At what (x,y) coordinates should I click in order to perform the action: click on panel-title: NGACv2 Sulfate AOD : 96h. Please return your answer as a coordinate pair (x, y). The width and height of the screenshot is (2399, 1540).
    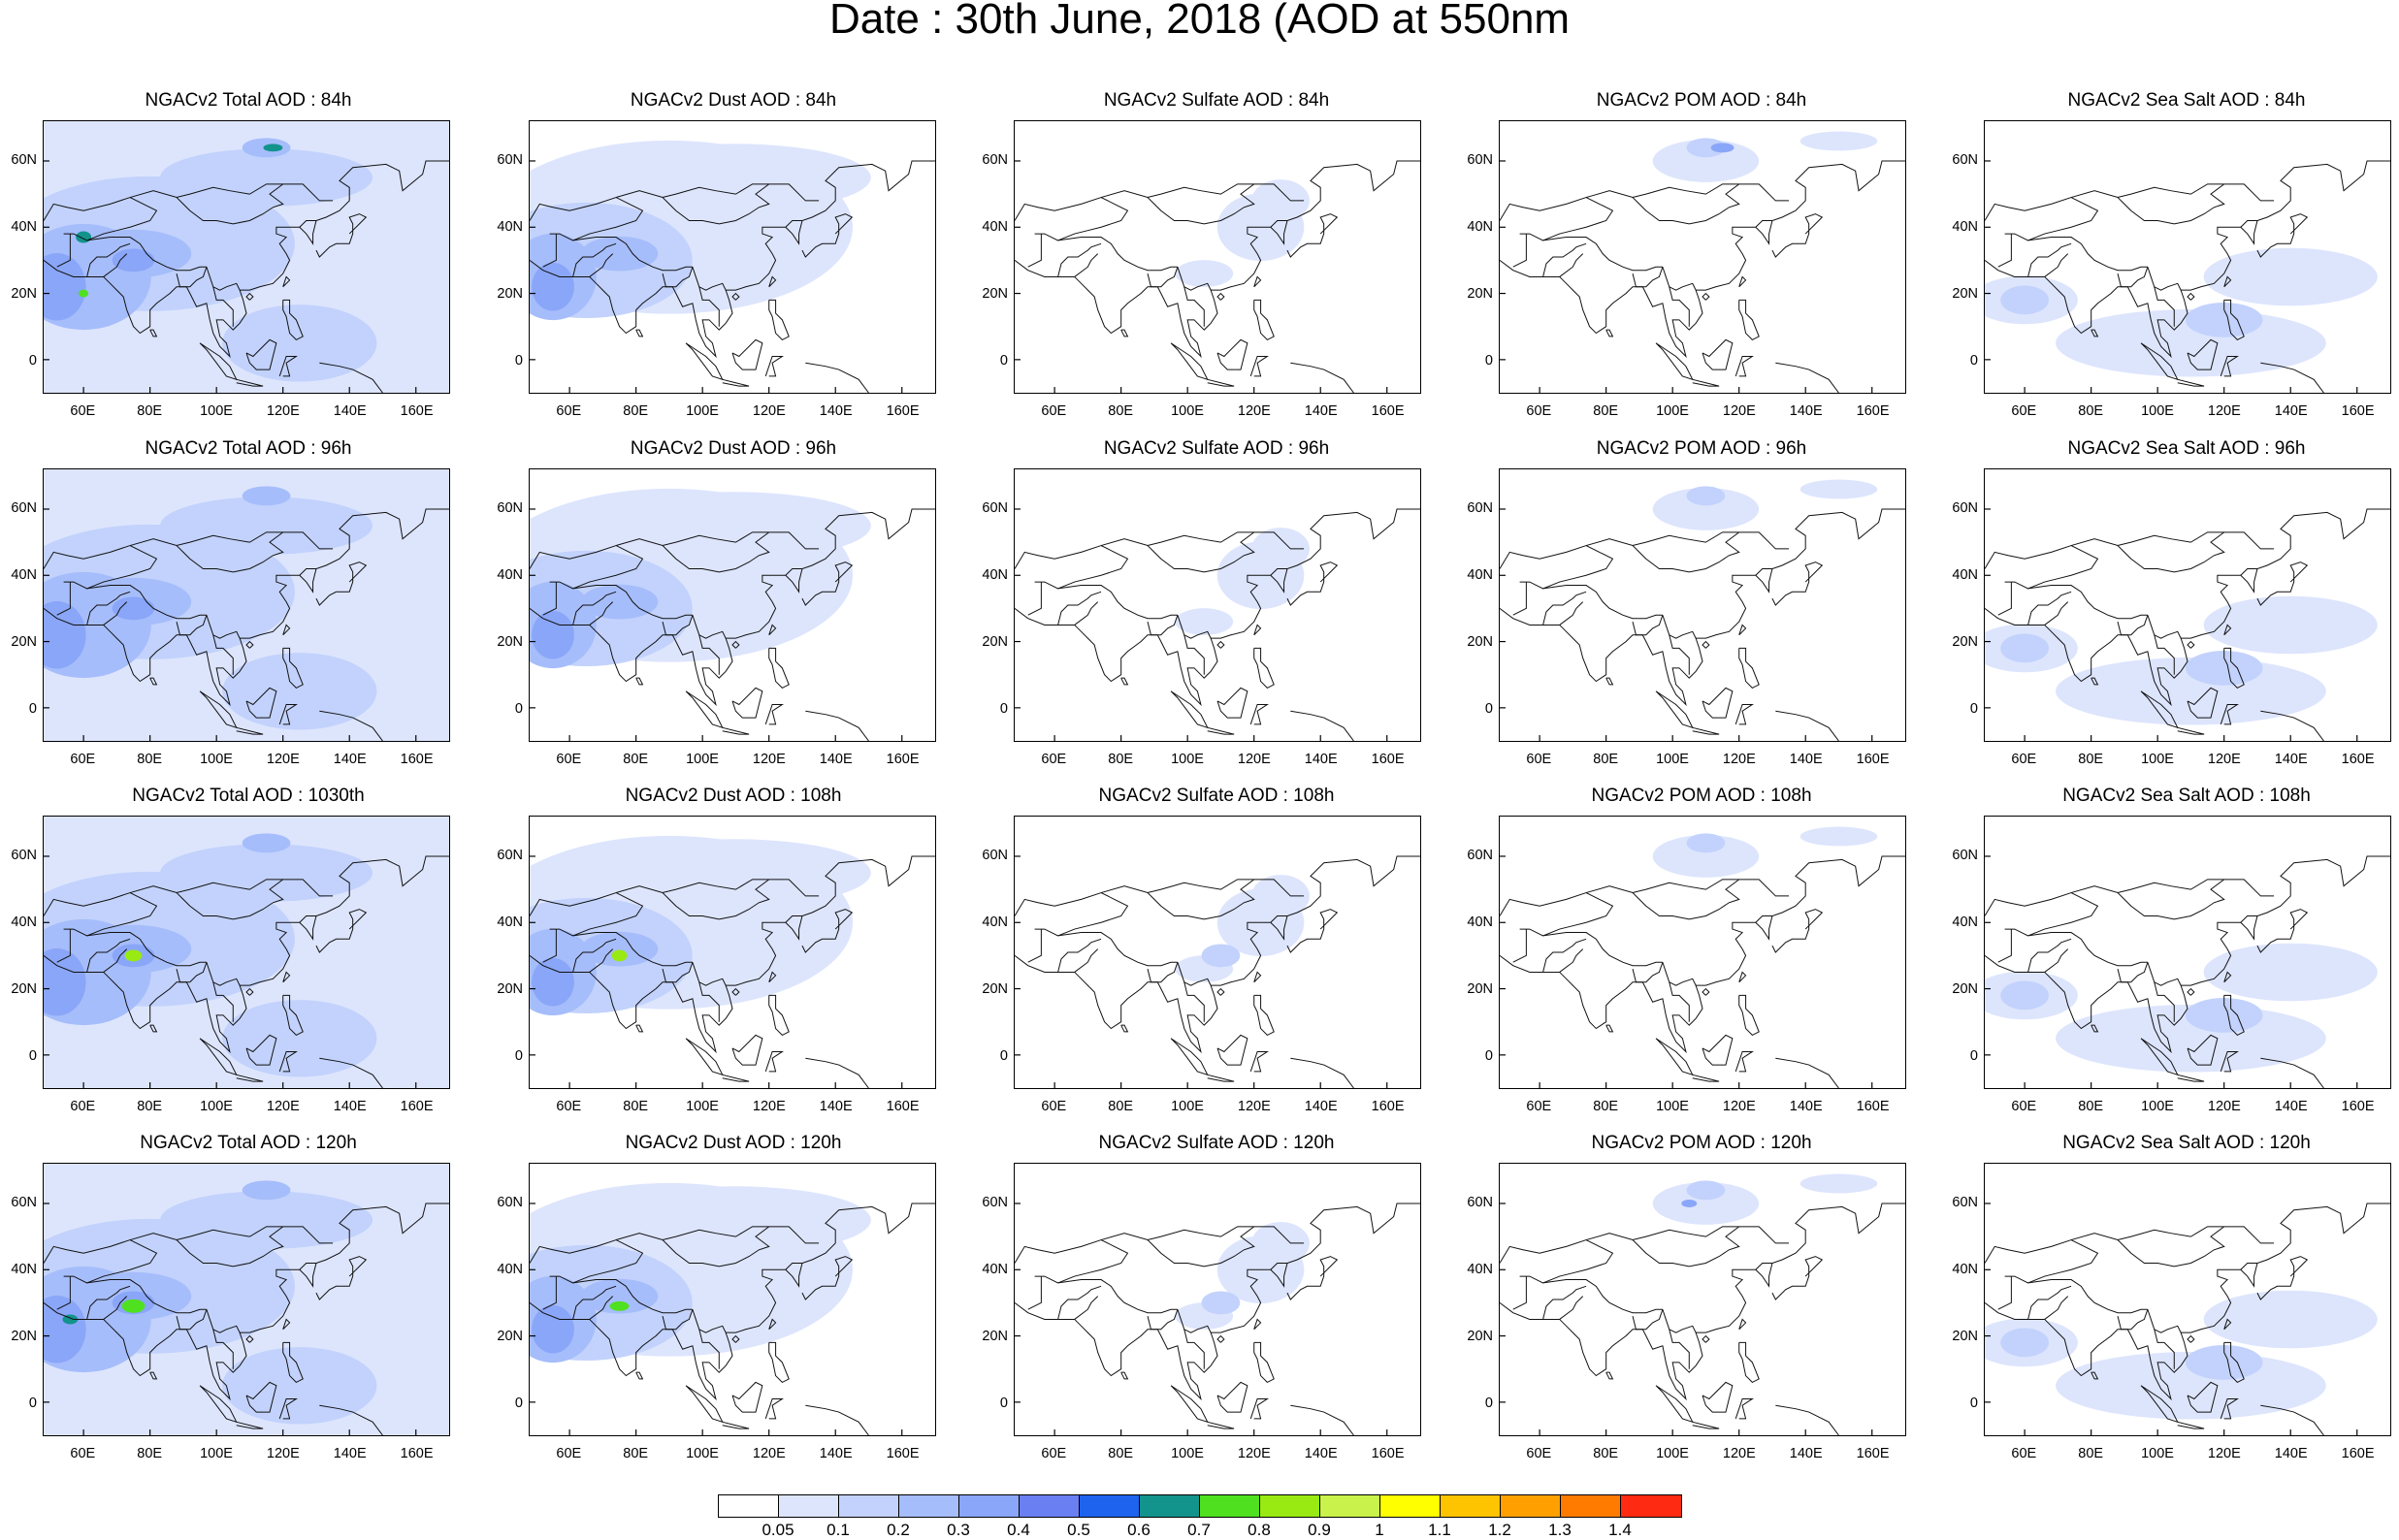
    Looking at the image, I should click on (1217, 448).